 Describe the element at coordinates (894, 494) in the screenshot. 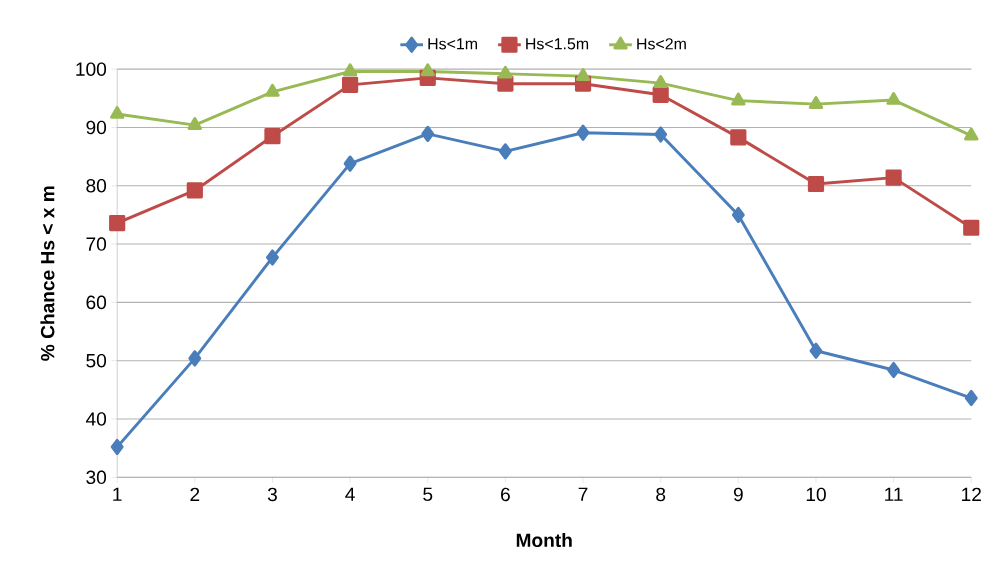

I see `x-tick-label: 11` at that location.